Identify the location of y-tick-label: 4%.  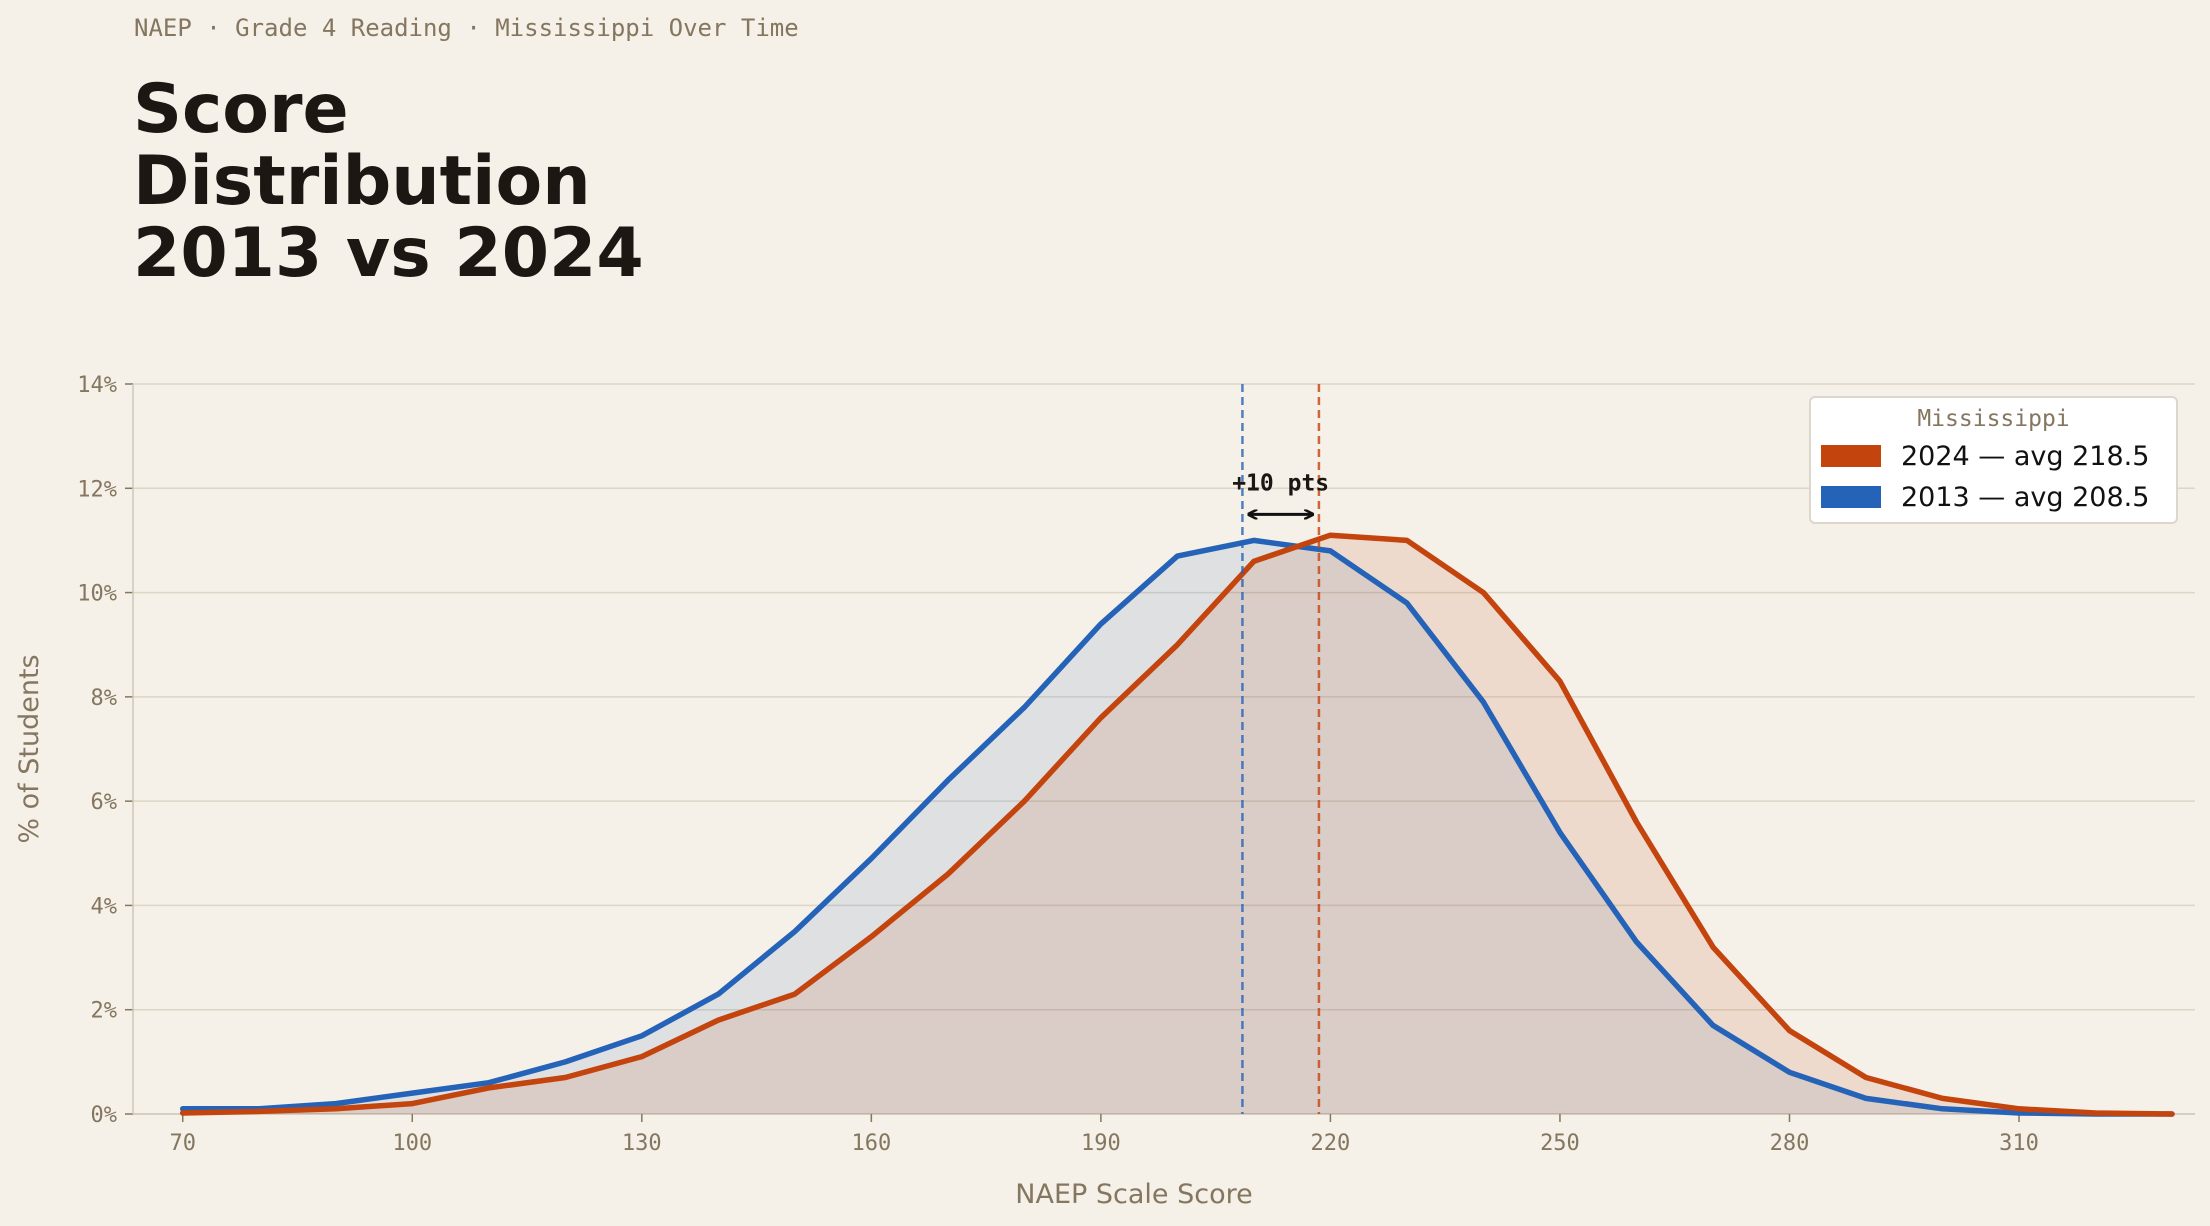
(104, 906).